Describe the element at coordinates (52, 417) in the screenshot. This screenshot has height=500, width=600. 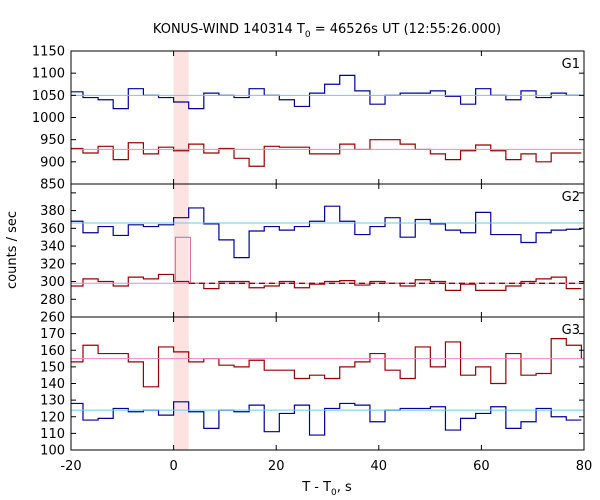
I see `y-tick-label: 120` at that location.